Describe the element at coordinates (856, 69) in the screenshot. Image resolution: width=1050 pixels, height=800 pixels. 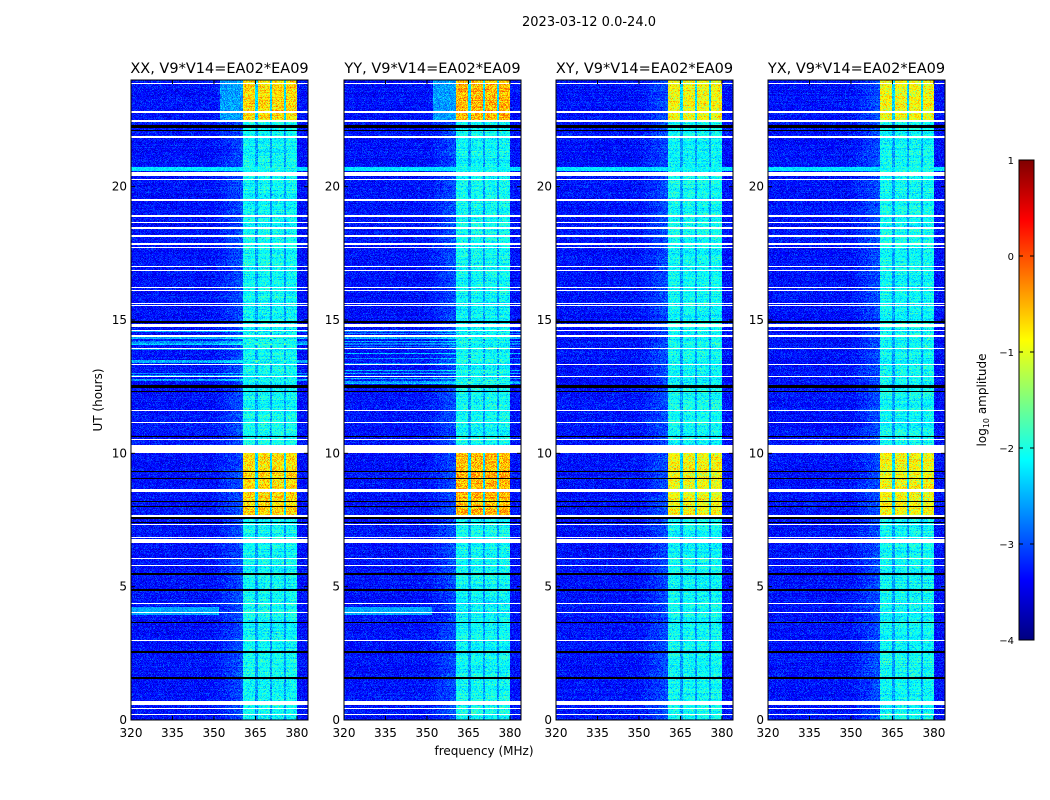
I see `panel-title: YX, V9*V14=EA02*EA09` at that location.